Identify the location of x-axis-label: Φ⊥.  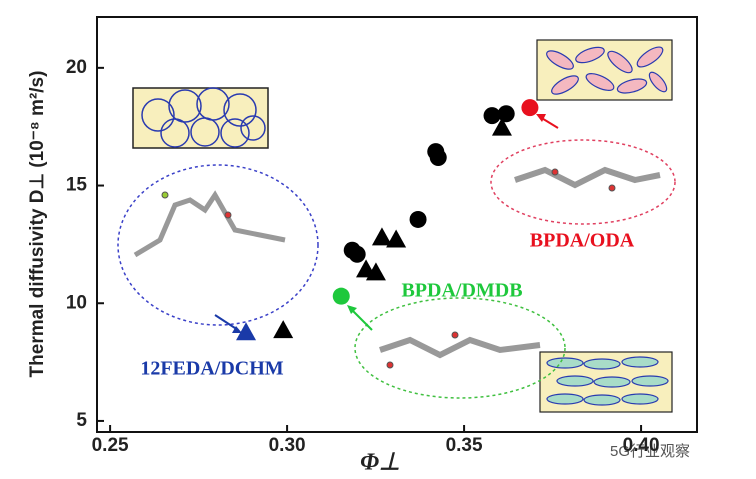
(380, 463).